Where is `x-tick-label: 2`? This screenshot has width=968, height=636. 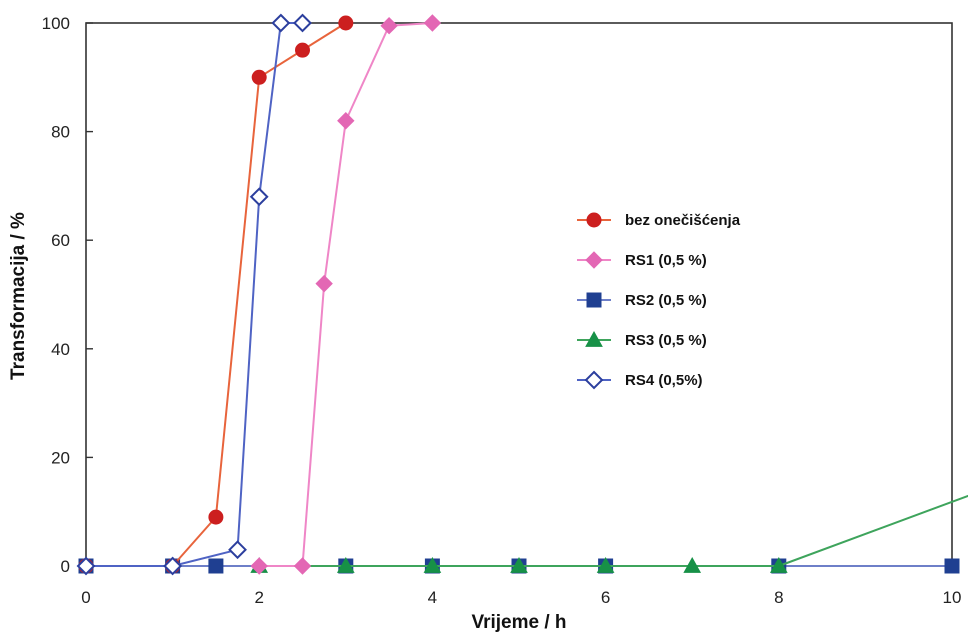
x-tick-label: 2 is located at coordinates (258, 597).